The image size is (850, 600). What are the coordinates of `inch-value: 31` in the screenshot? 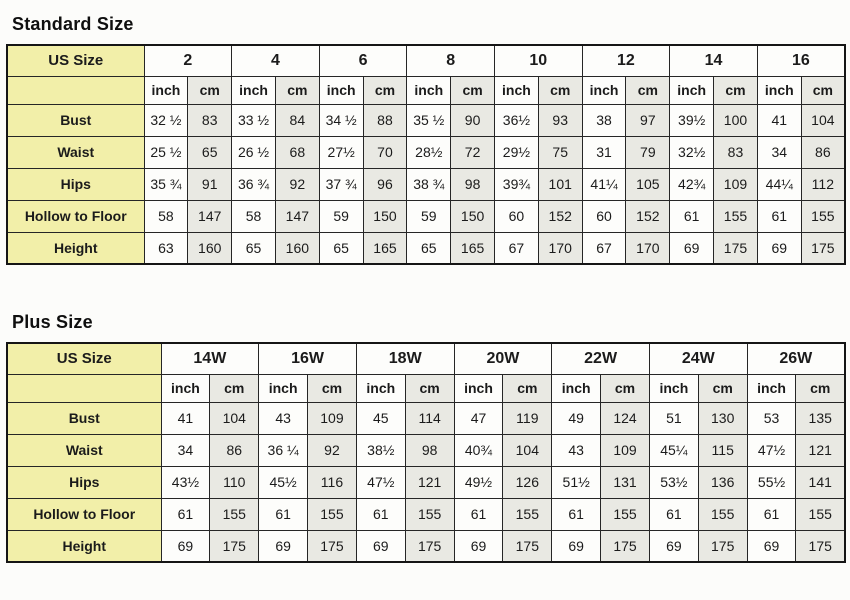 It's located at (604, 152).